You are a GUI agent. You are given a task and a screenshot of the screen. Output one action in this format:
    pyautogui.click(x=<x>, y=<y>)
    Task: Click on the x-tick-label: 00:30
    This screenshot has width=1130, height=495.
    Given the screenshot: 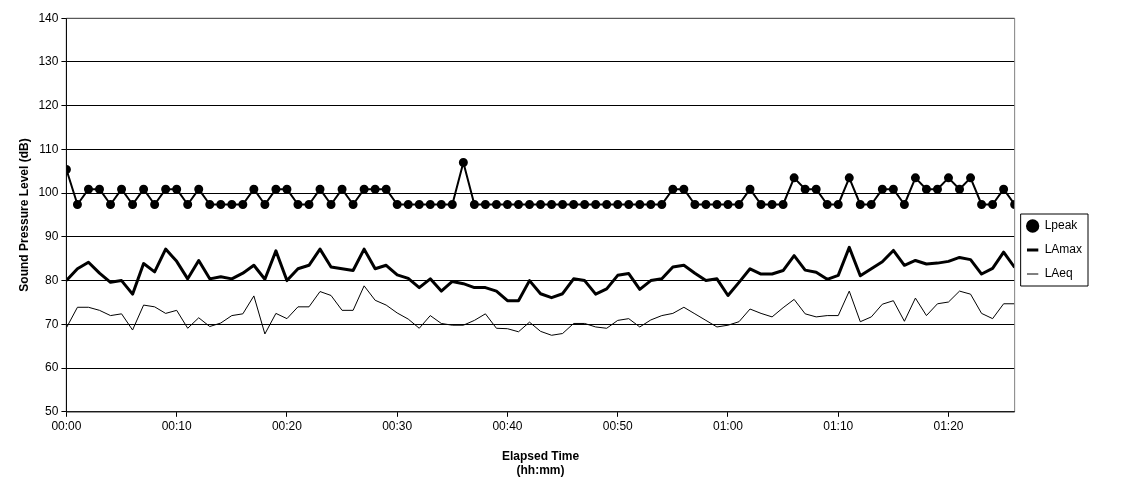 What is the action you would take?
    pyautogui.click(x=397, y=426)
    